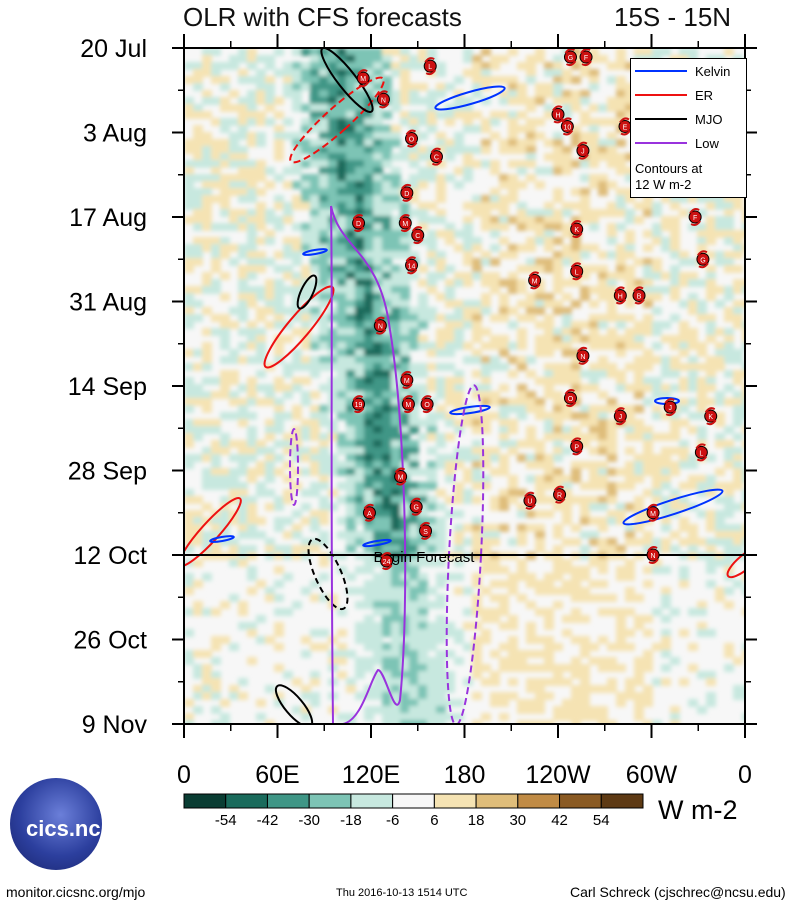 This screenshot has width=809, height=907. I want to click on storm-label: R, so click(559, 496).